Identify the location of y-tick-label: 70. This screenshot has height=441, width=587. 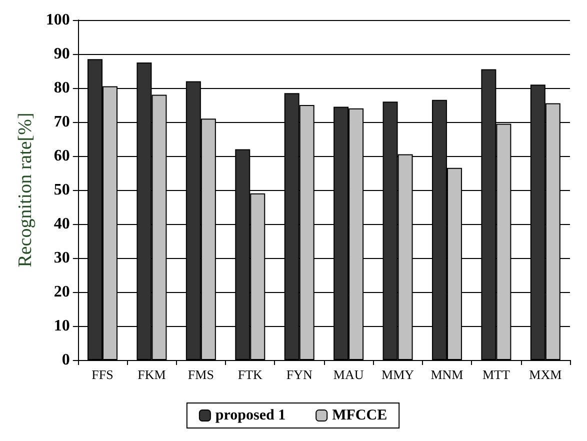
(62, 122).